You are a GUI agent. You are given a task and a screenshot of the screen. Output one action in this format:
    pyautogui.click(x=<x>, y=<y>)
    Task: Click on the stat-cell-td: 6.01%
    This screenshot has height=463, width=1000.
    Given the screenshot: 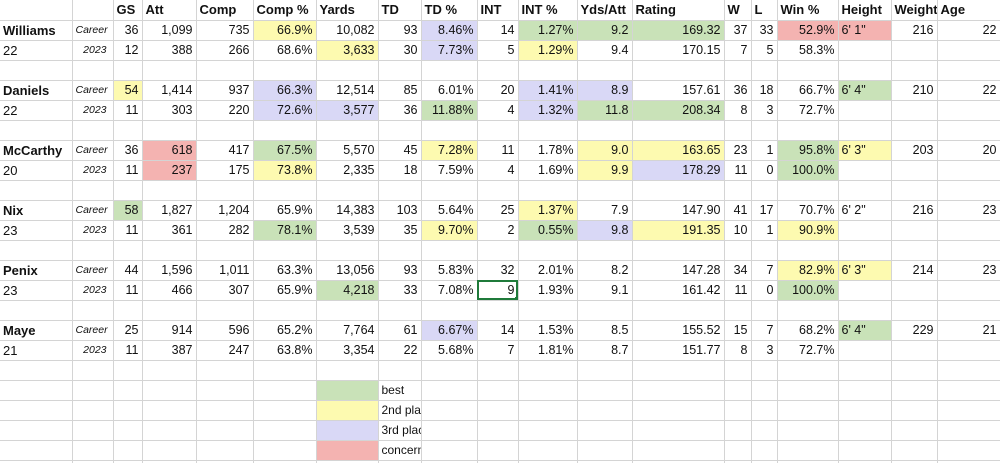 What is the action you would take?
    pyautogui.click(x=449, y=90)
    